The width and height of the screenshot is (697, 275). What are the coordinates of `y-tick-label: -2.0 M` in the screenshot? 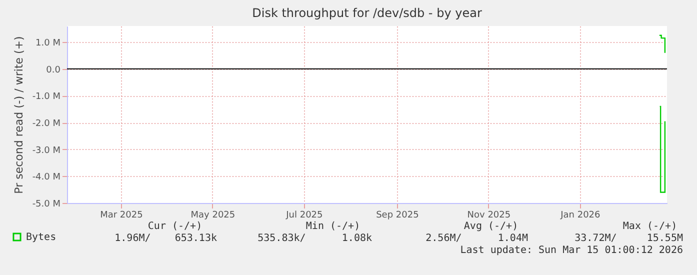 It's located at (46, 124).